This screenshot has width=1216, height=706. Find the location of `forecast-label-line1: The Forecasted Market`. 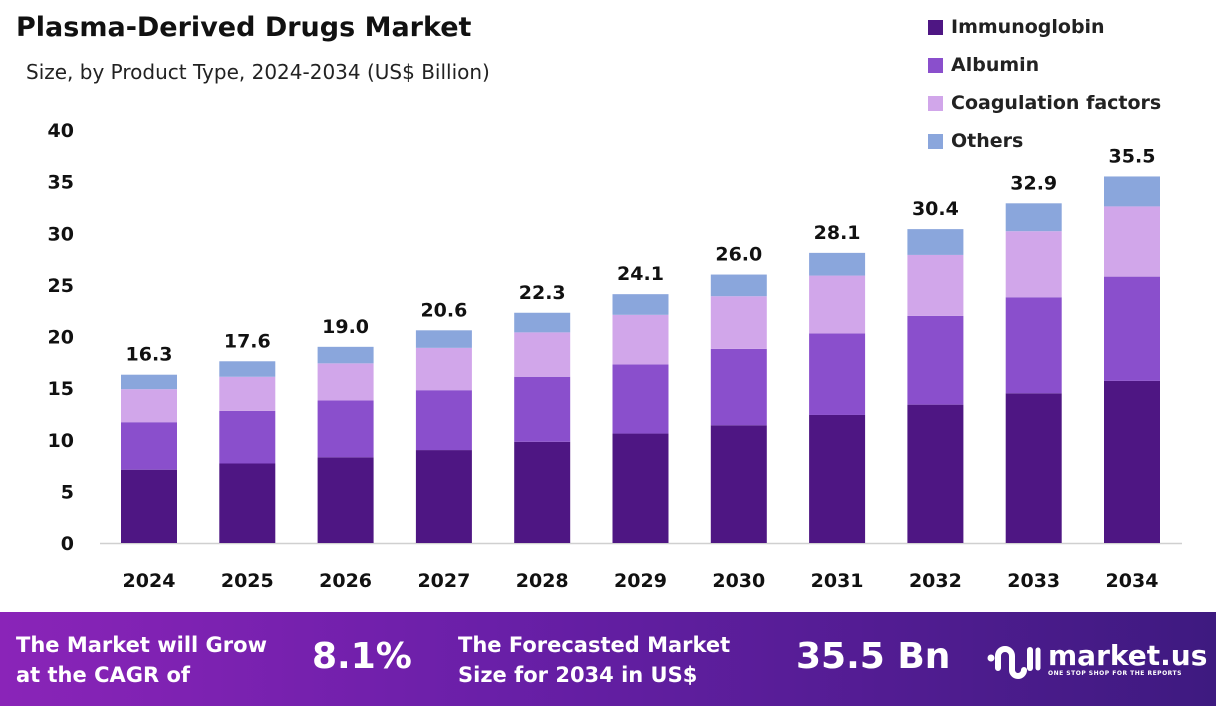

forecast-label-line1: The Forecasted Market is located at coordinates (594, 645).